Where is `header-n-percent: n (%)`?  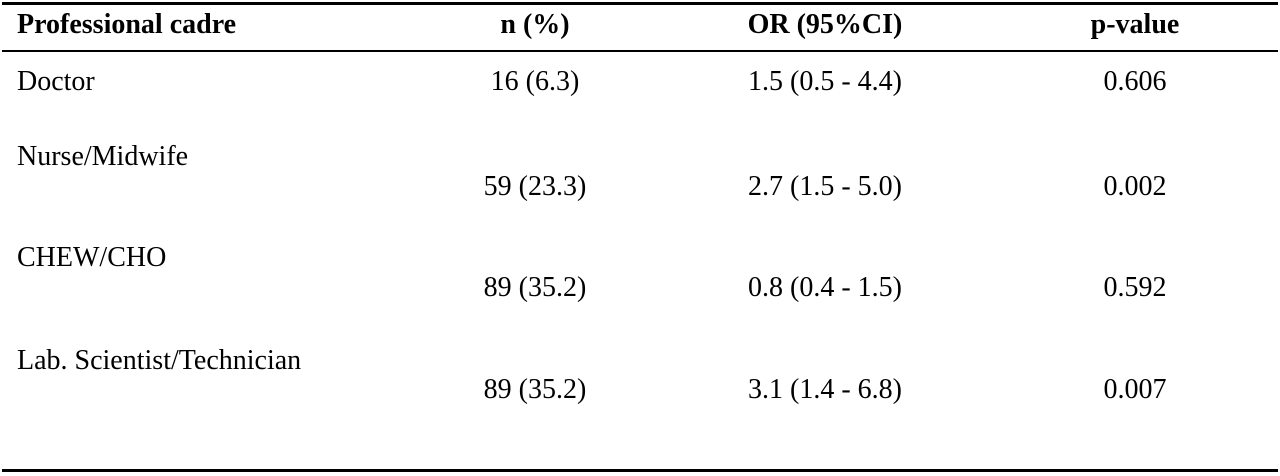 header-n-percent: n (%) is located at coordinates (535, 24).